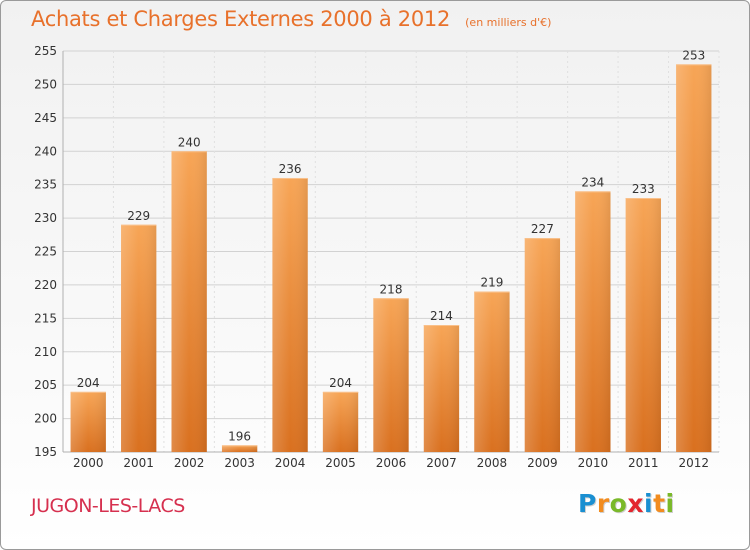 Image resolution: width=750 pixels, height=550 pixels. I want to click on logo-letter: x, so click(635, 503).